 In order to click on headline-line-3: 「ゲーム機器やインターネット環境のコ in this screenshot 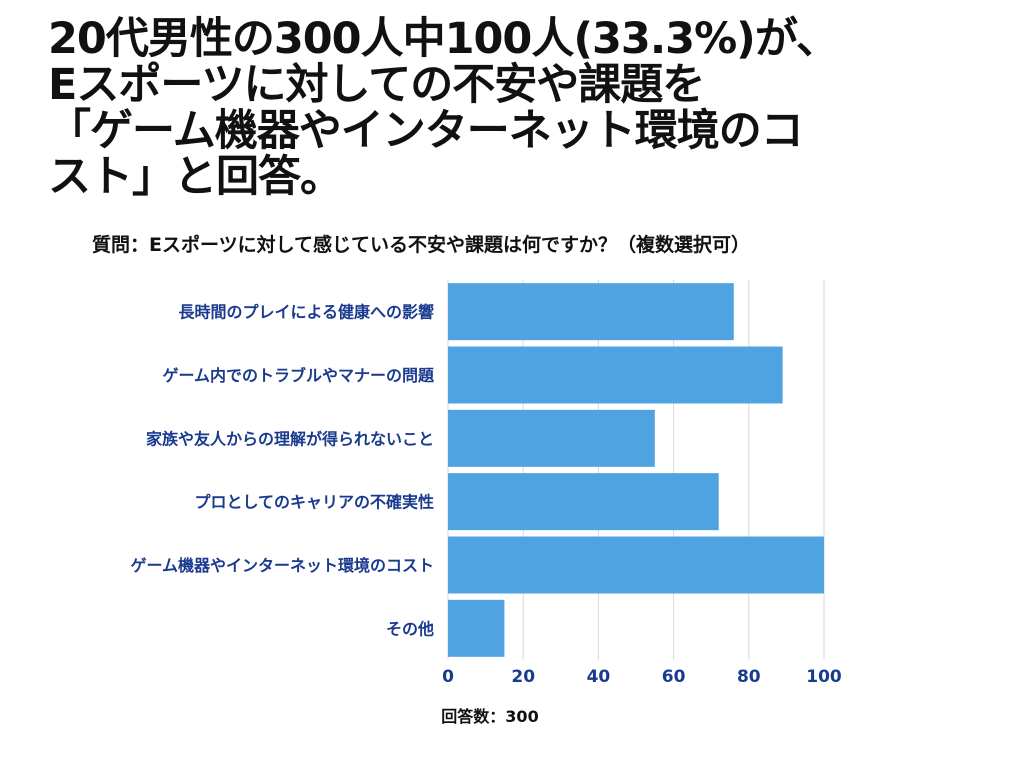, I will do `click(426, 131)`.